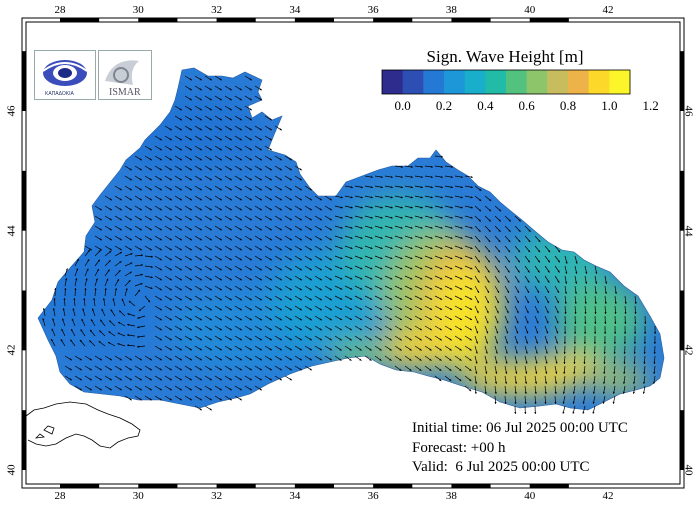  What do you see at coordinates (485, 106) in the screenshot?
I see `colorbar-tick-label: 0.4` at bounding box center [485, 106].